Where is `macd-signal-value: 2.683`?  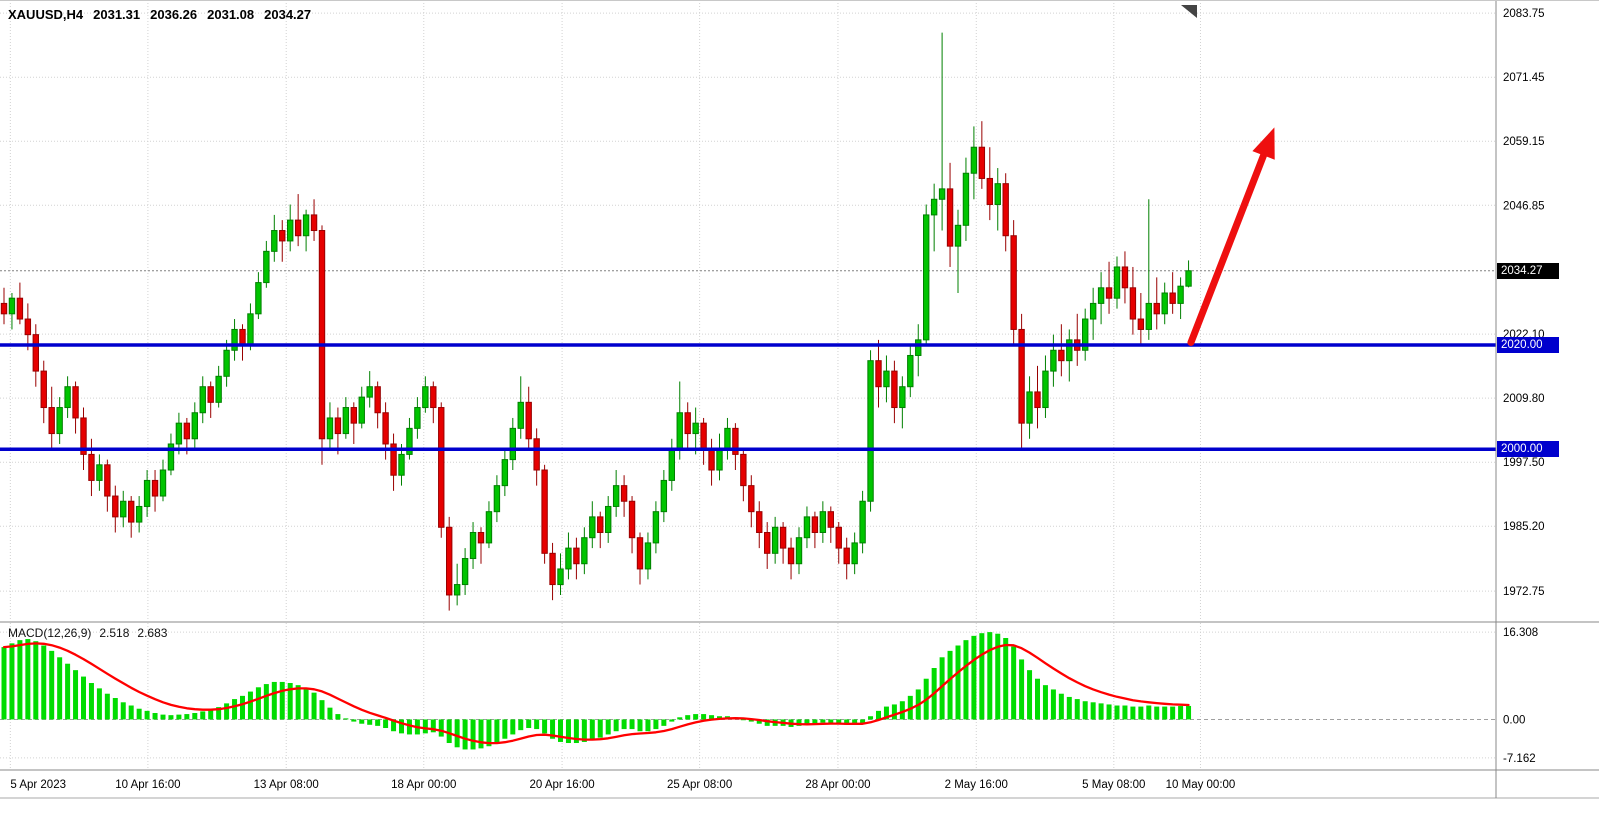 macd-signal-value: 2.683 is located at coordinates (152, 633).